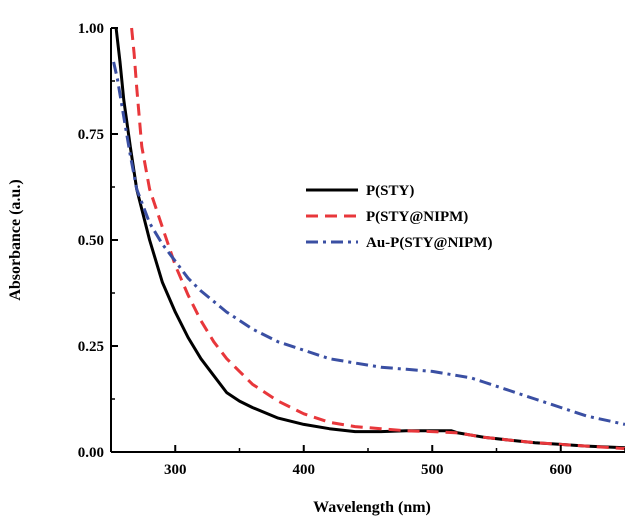  I want to click on legend: P(STY) P(STY@NIPM) Au-P(STY@NIPM), so click(399, 217).